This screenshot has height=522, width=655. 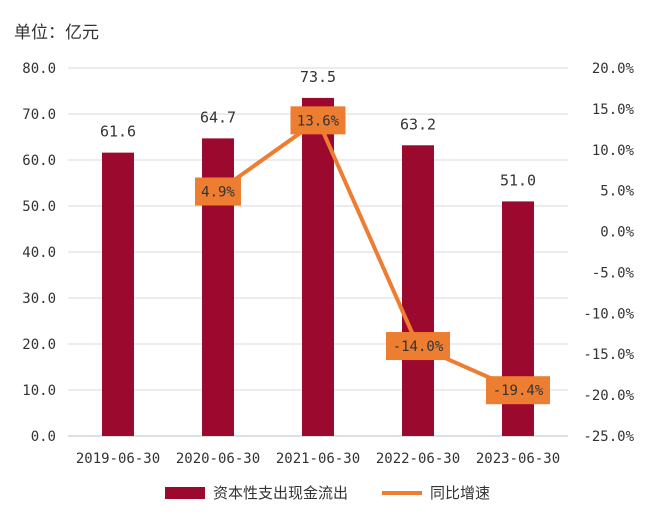 What do you see at coordinates (608, 355) in the screenshot?
I see `right-tick-label: -15.0%` at bounding box center [608, 355].